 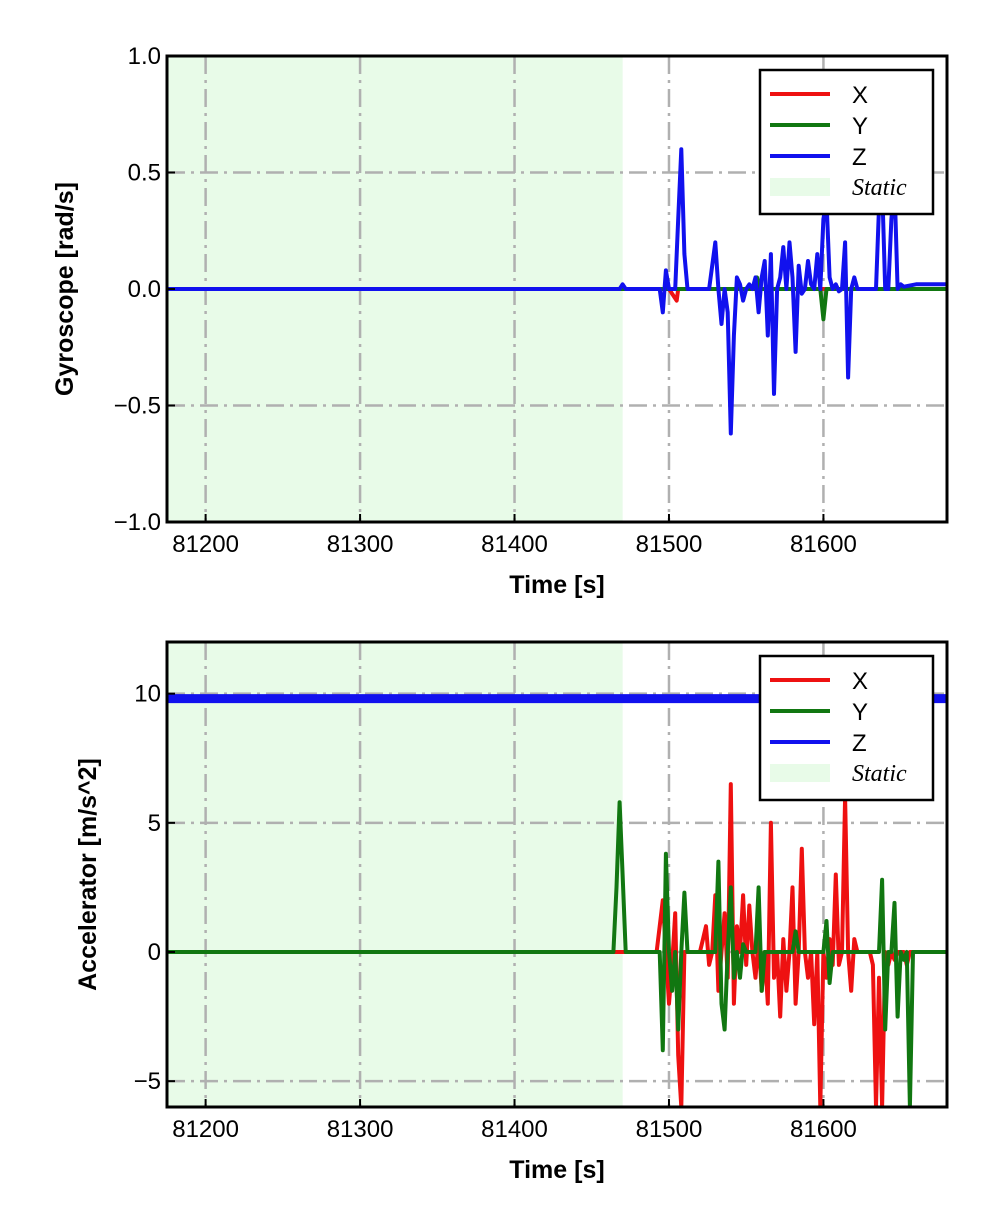 I want to click on y-tick-label: −5, so click(x=147, y=1081).